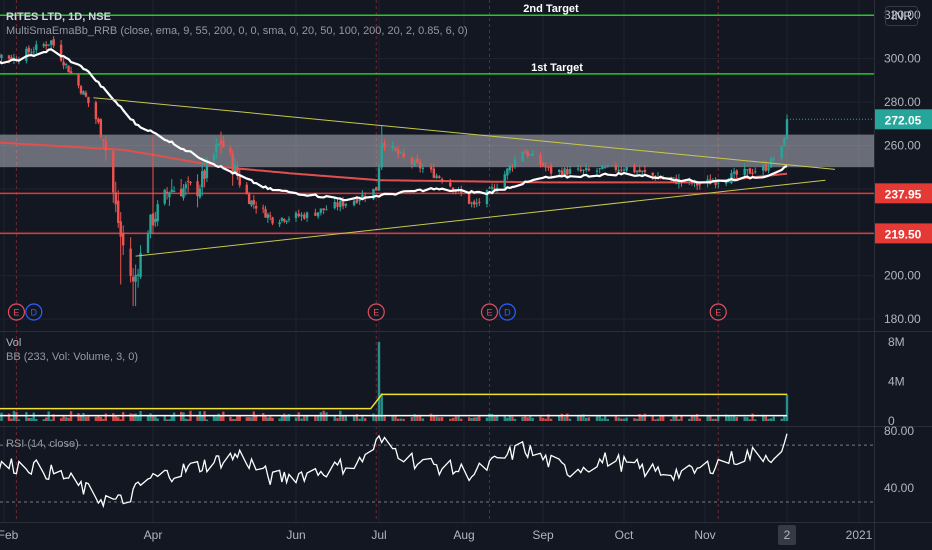 This screenshot has height=550, width=932. Describe the element at coordinates (34, 312) in the screenshot. I see `dividend-marker` at that location.